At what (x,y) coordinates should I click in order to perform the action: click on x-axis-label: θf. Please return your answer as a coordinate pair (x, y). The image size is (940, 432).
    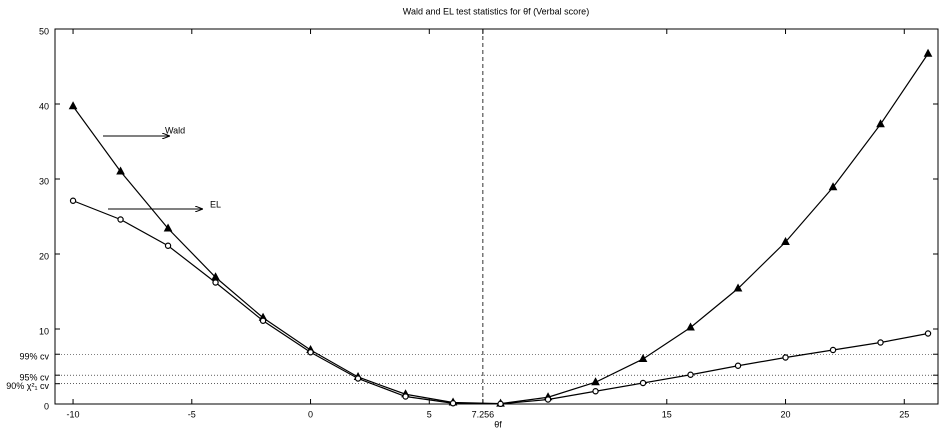
    Looking at the image, I should click on (498, 424).